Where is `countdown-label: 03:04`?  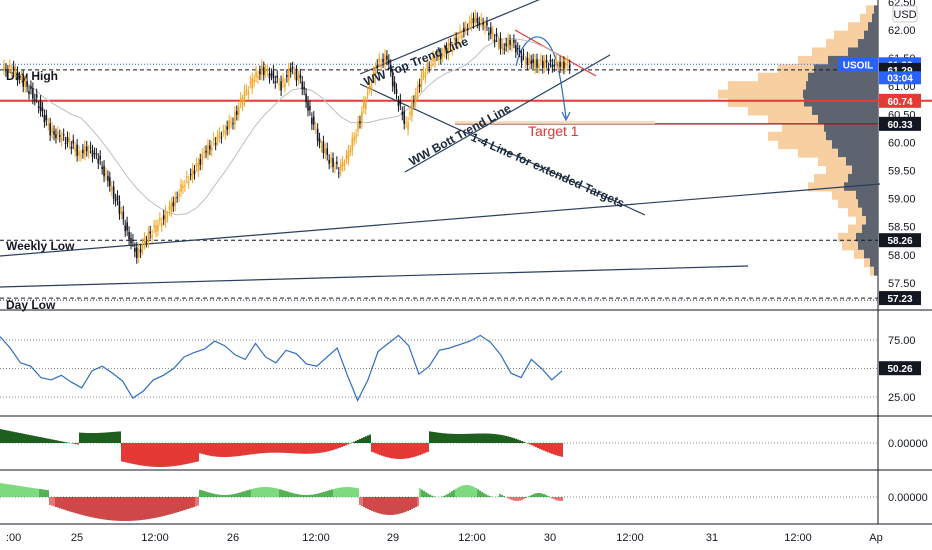 countdown-label: 03:04 is located at coordinates (900, 78).